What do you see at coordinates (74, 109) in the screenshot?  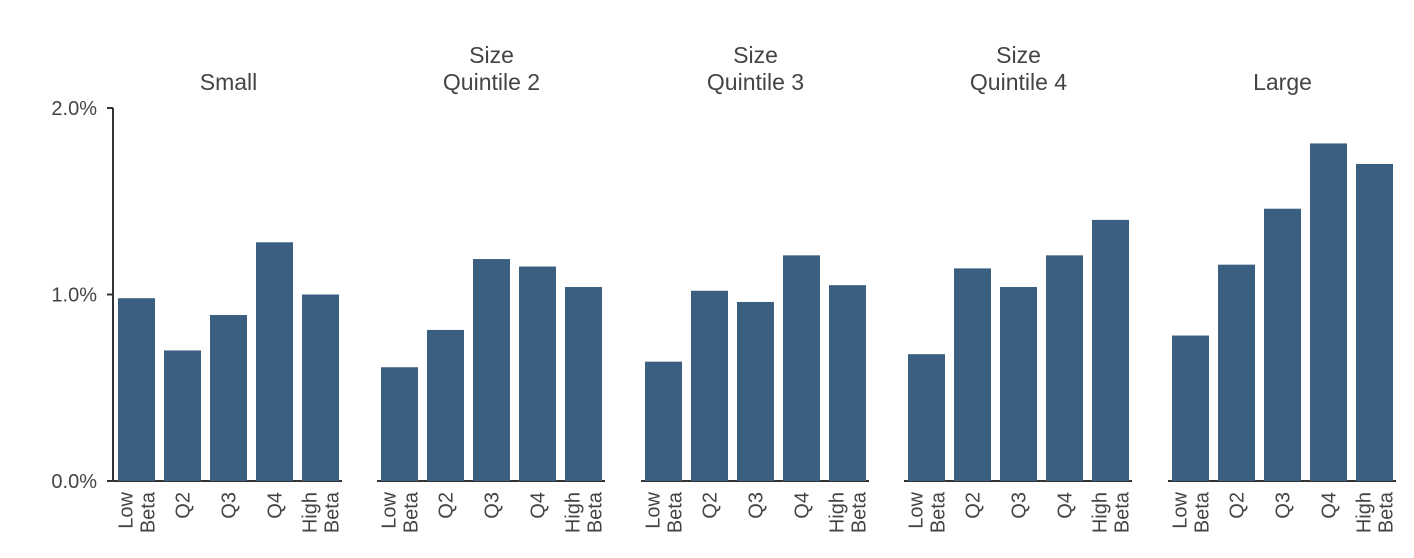 I see `y-tick-label: 2.0%` at bounding box center [74, 109].